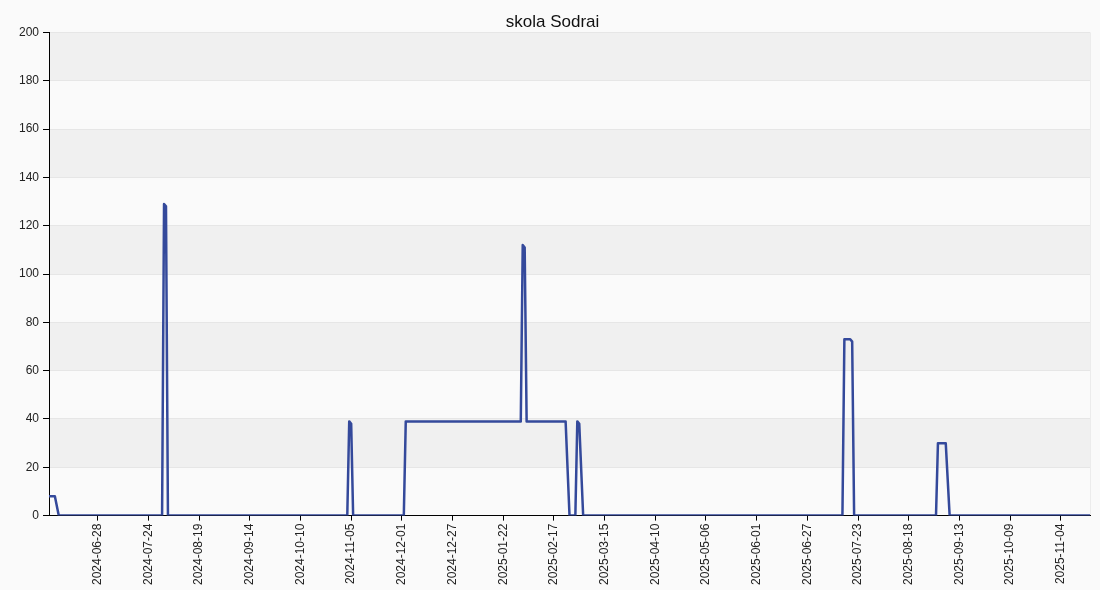  What do you see at coordinates (36, 514) in the screenshot?
I see `y-tick-label: 0` at bounding box center [36, 514].